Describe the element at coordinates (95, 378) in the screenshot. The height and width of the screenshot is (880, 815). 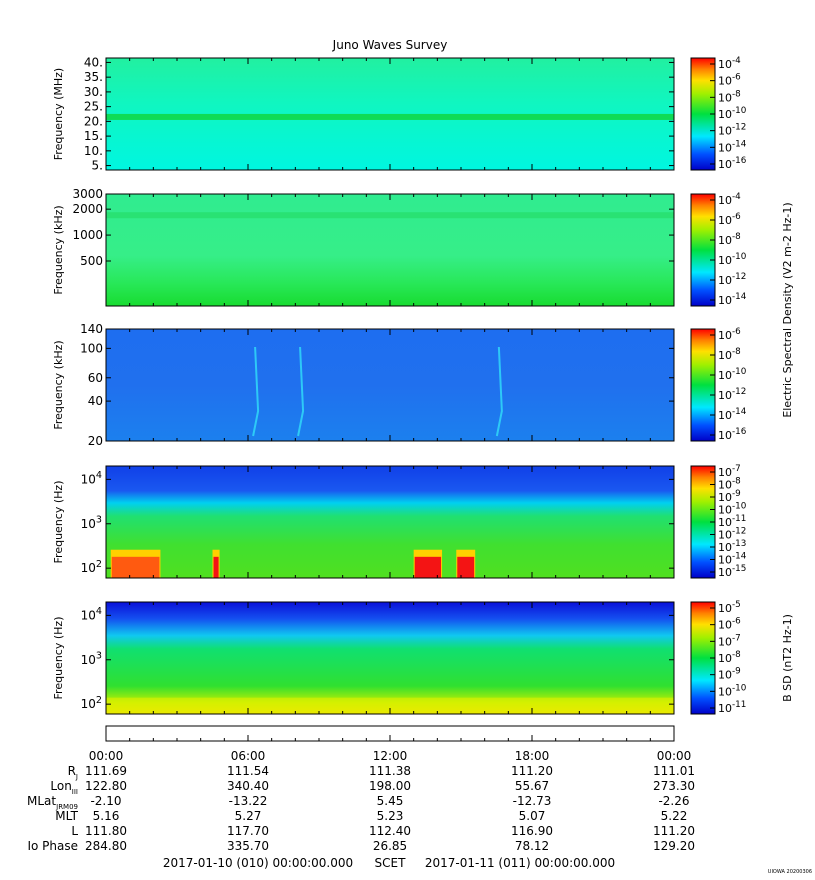
I see `y-tick-label: 60` at that location.